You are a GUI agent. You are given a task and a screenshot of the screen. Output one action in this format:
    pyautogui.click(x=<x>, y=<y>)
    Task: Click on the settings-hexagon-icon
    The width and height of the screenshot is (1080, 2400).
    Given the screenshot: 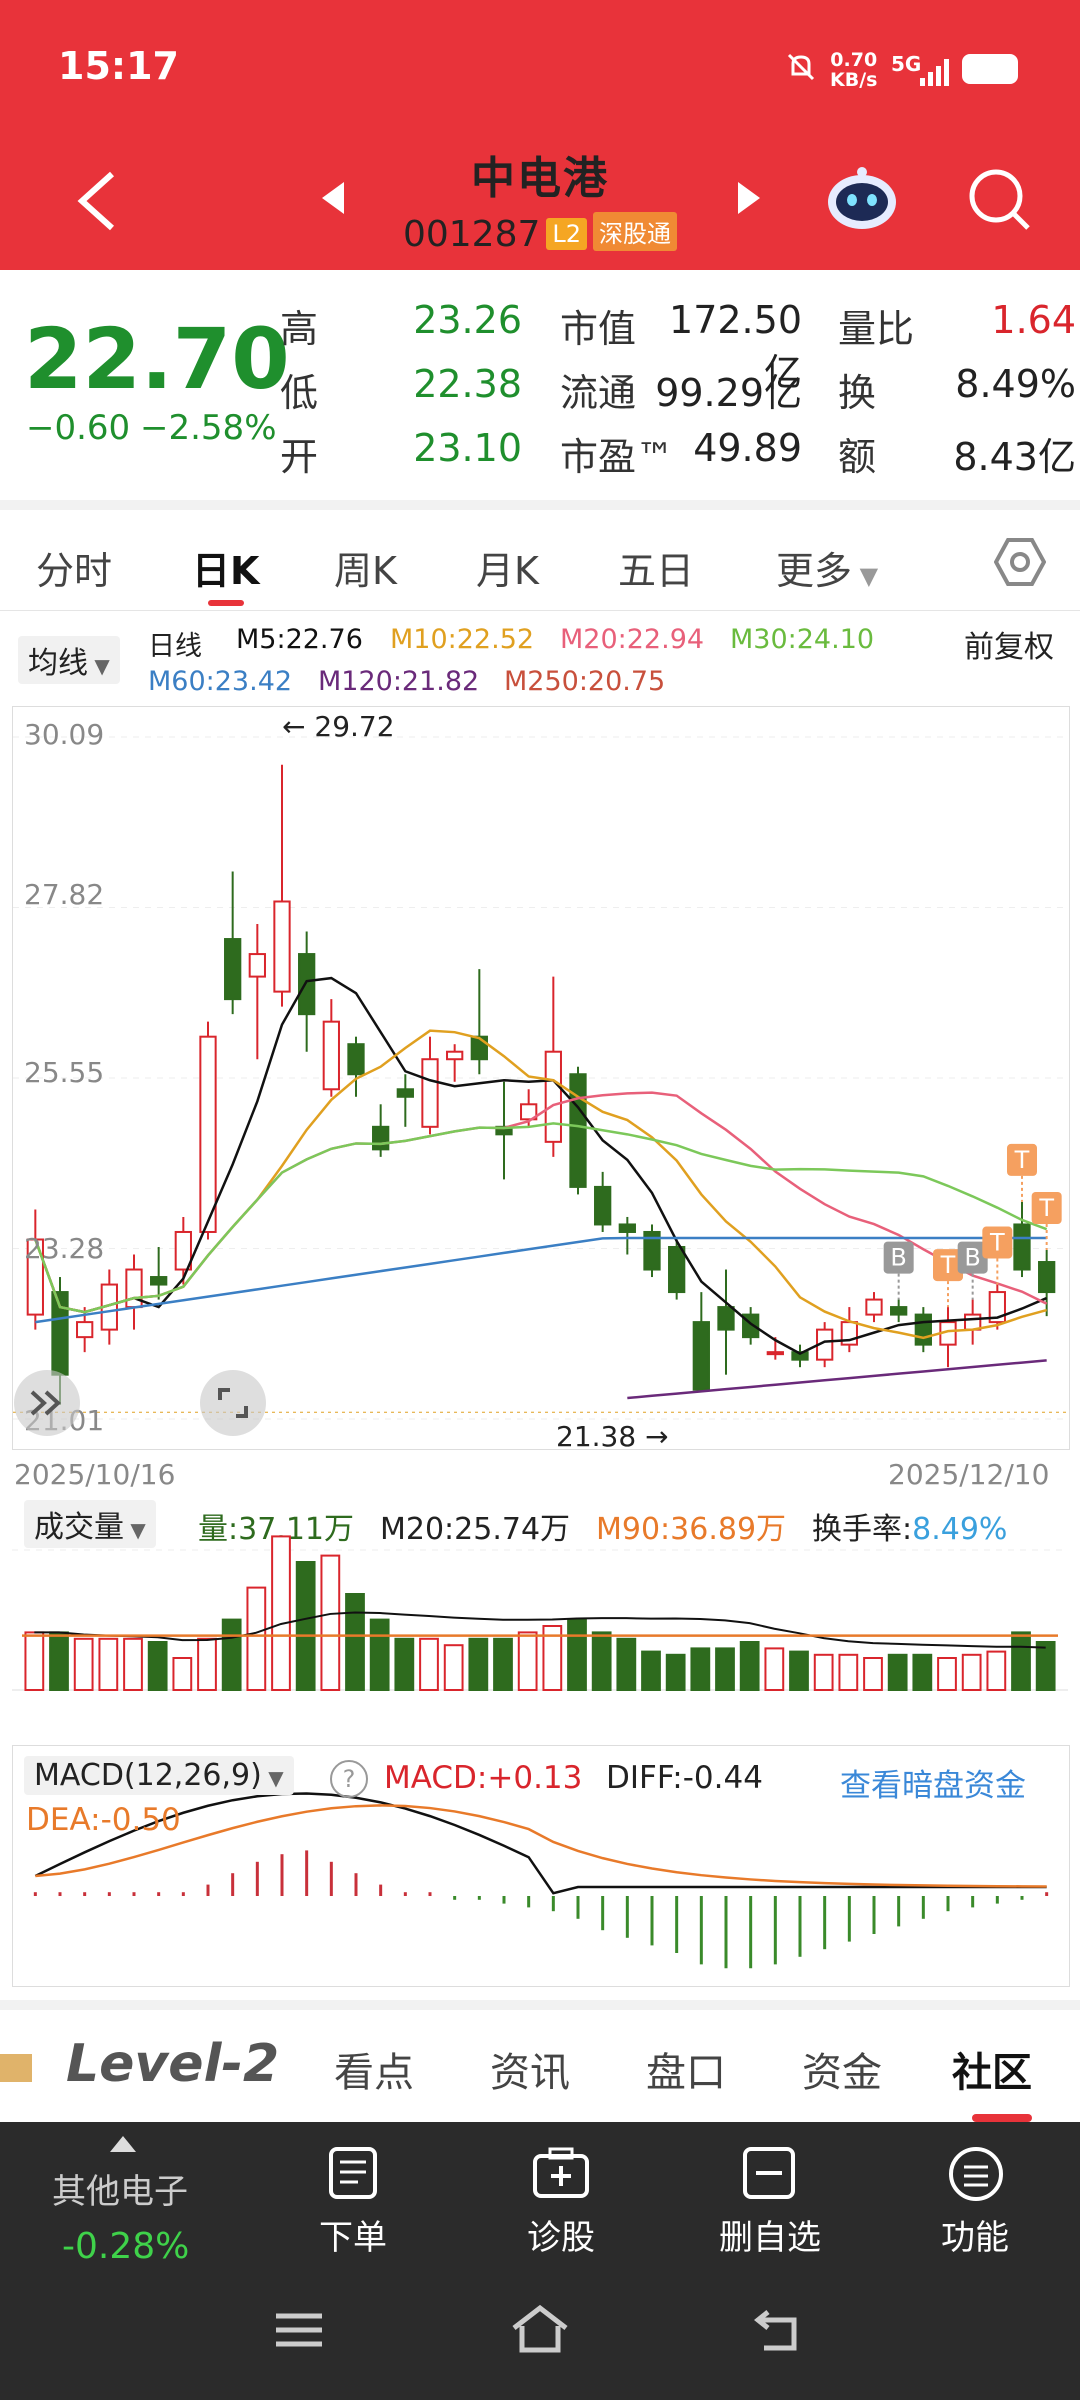 What is the action you would take?
    pyautogui.click(x=1020, y=564)
    